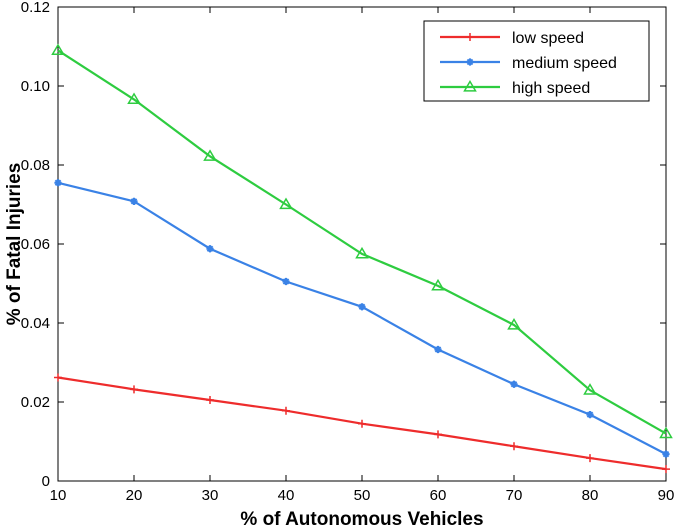 The width and height of the screenshot is (676, 528). I want to click on legend-item-low-speed: low speed, so click(512, 38).